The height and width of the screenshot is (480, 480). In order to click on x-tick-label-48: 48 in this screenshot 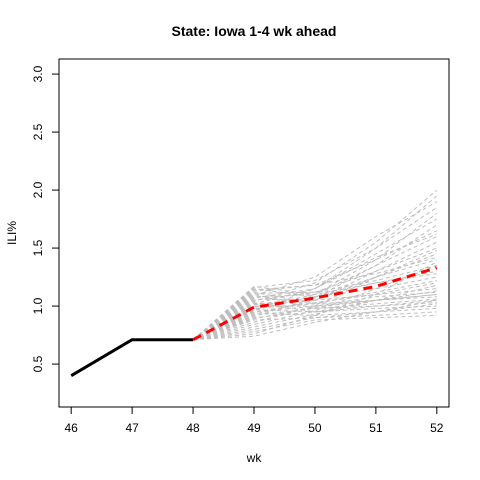, I will do `click(193, 428)`.